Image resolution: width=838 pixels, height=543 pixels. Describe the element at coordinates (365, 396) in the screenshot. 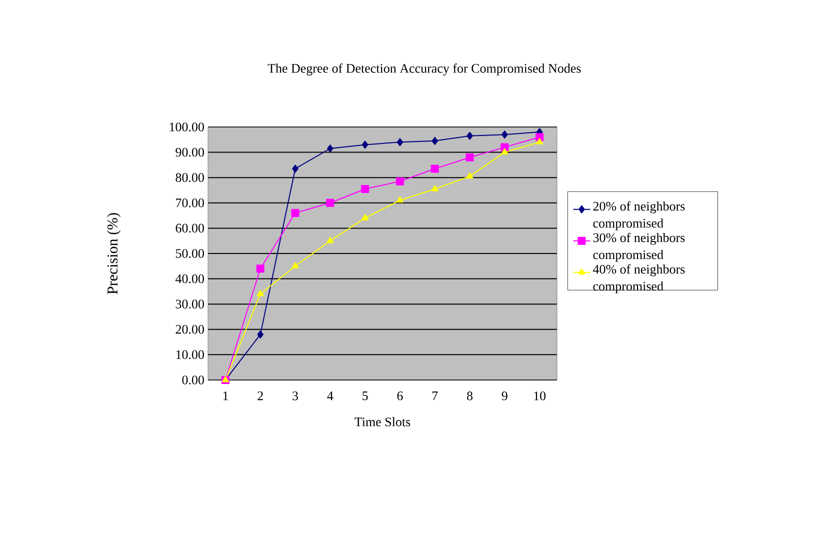

I see `x-tick-label: 5` at that location.